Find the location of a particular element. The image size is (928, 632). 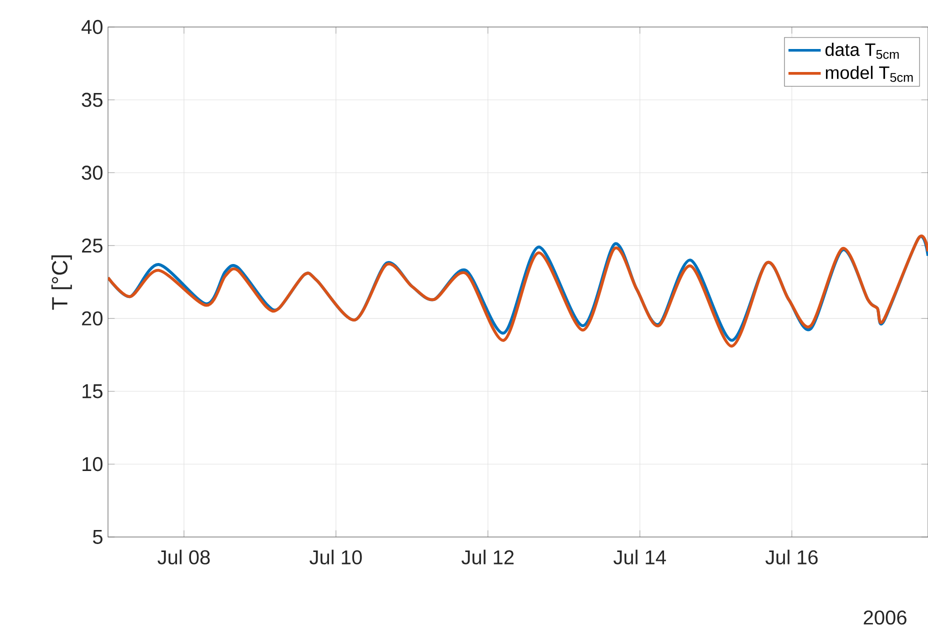

y-tick-label: 35 is located at coordinates (92, 99).